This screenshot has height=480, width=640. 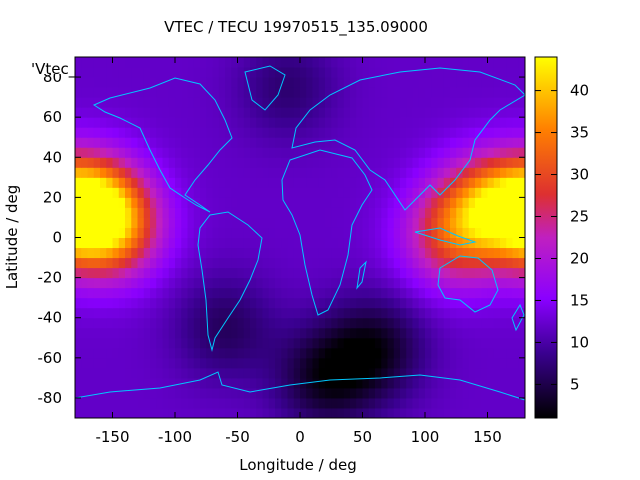 I want to click on x-tick-label: -150, so click(x=112, y=437).